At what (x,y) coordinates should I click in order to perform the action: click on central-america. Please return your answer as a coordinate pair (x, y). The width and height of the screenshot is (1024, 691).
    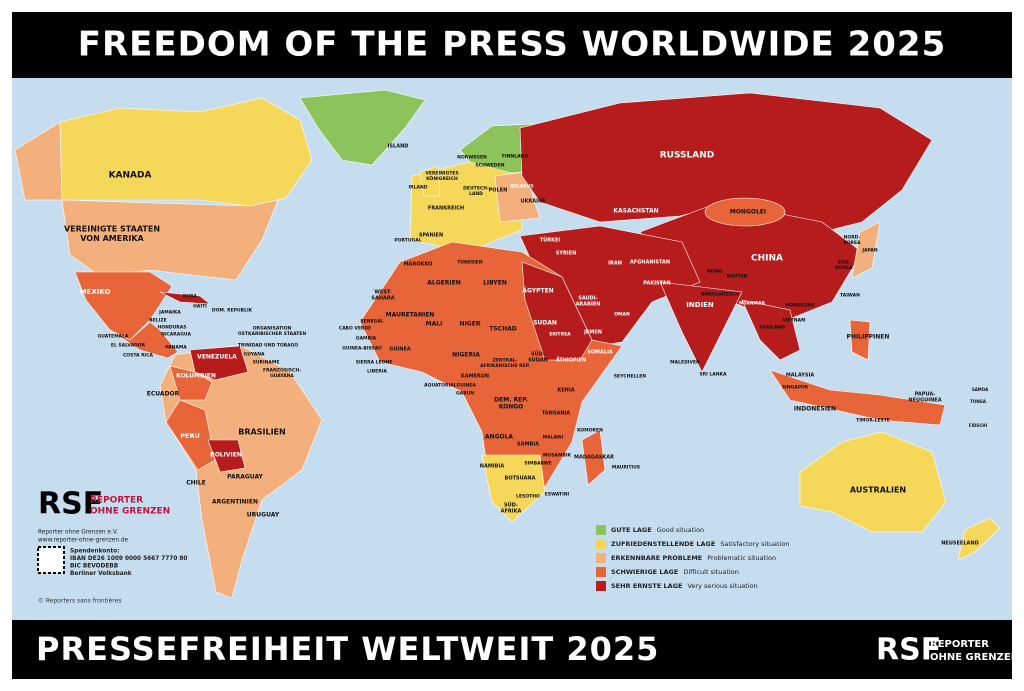
    Looking at the image, I should click on (144, 340).